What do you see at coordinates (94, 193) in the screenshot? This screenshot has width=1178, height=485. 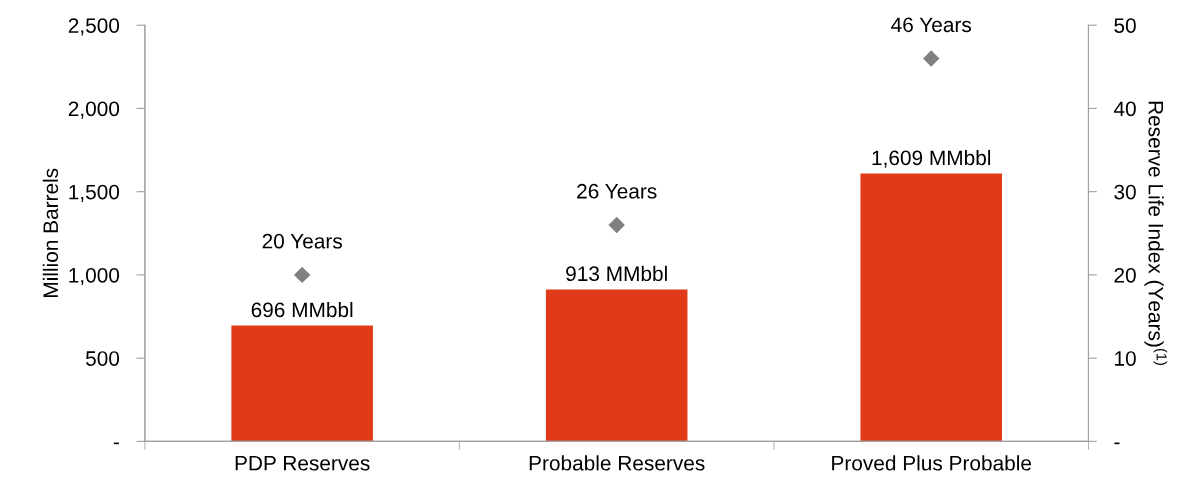 I see `y-tick-label: 1,500` at bounding box center [94, 193].